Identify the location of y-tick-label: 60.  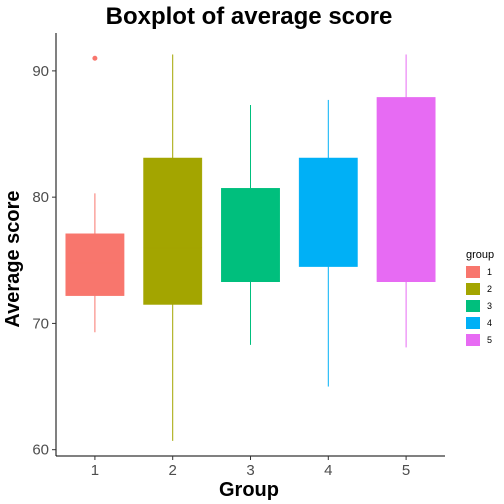
(40, 450).